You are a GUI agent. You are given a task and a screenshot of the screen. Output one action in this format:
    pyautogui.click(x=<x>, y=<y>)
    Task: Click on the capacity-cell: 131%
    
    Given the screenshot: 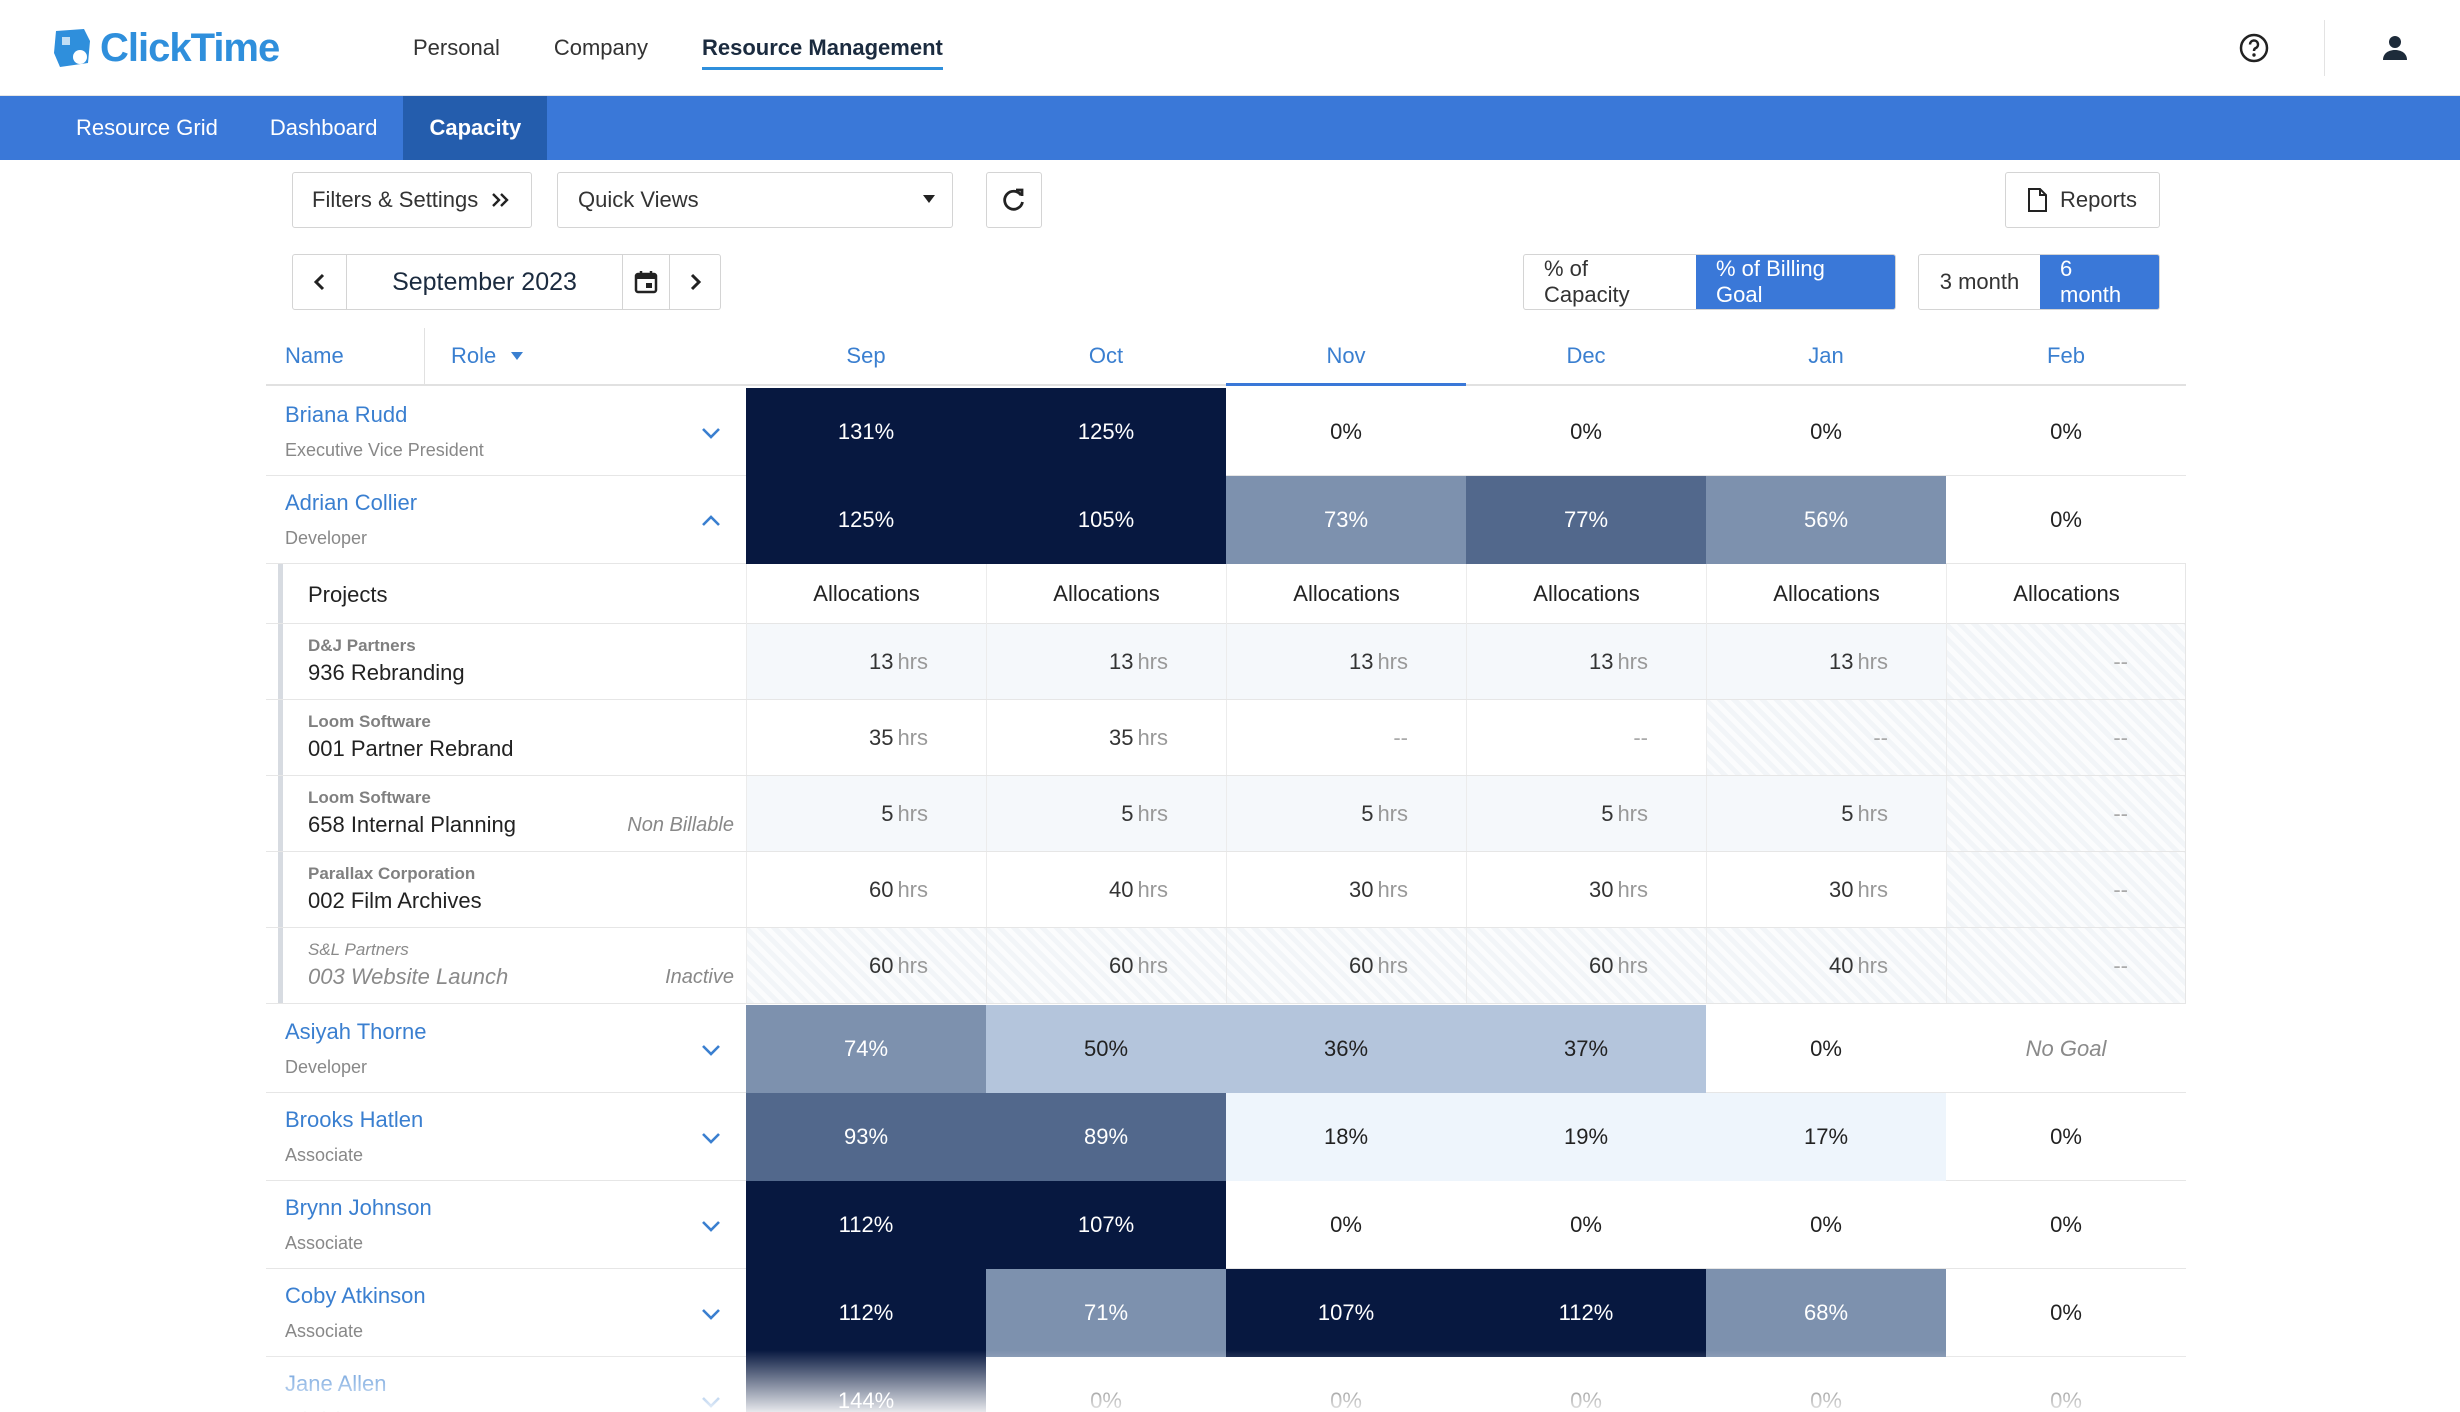 What is the action you would take?
    pyautogui.click(x=866, y=432)
    